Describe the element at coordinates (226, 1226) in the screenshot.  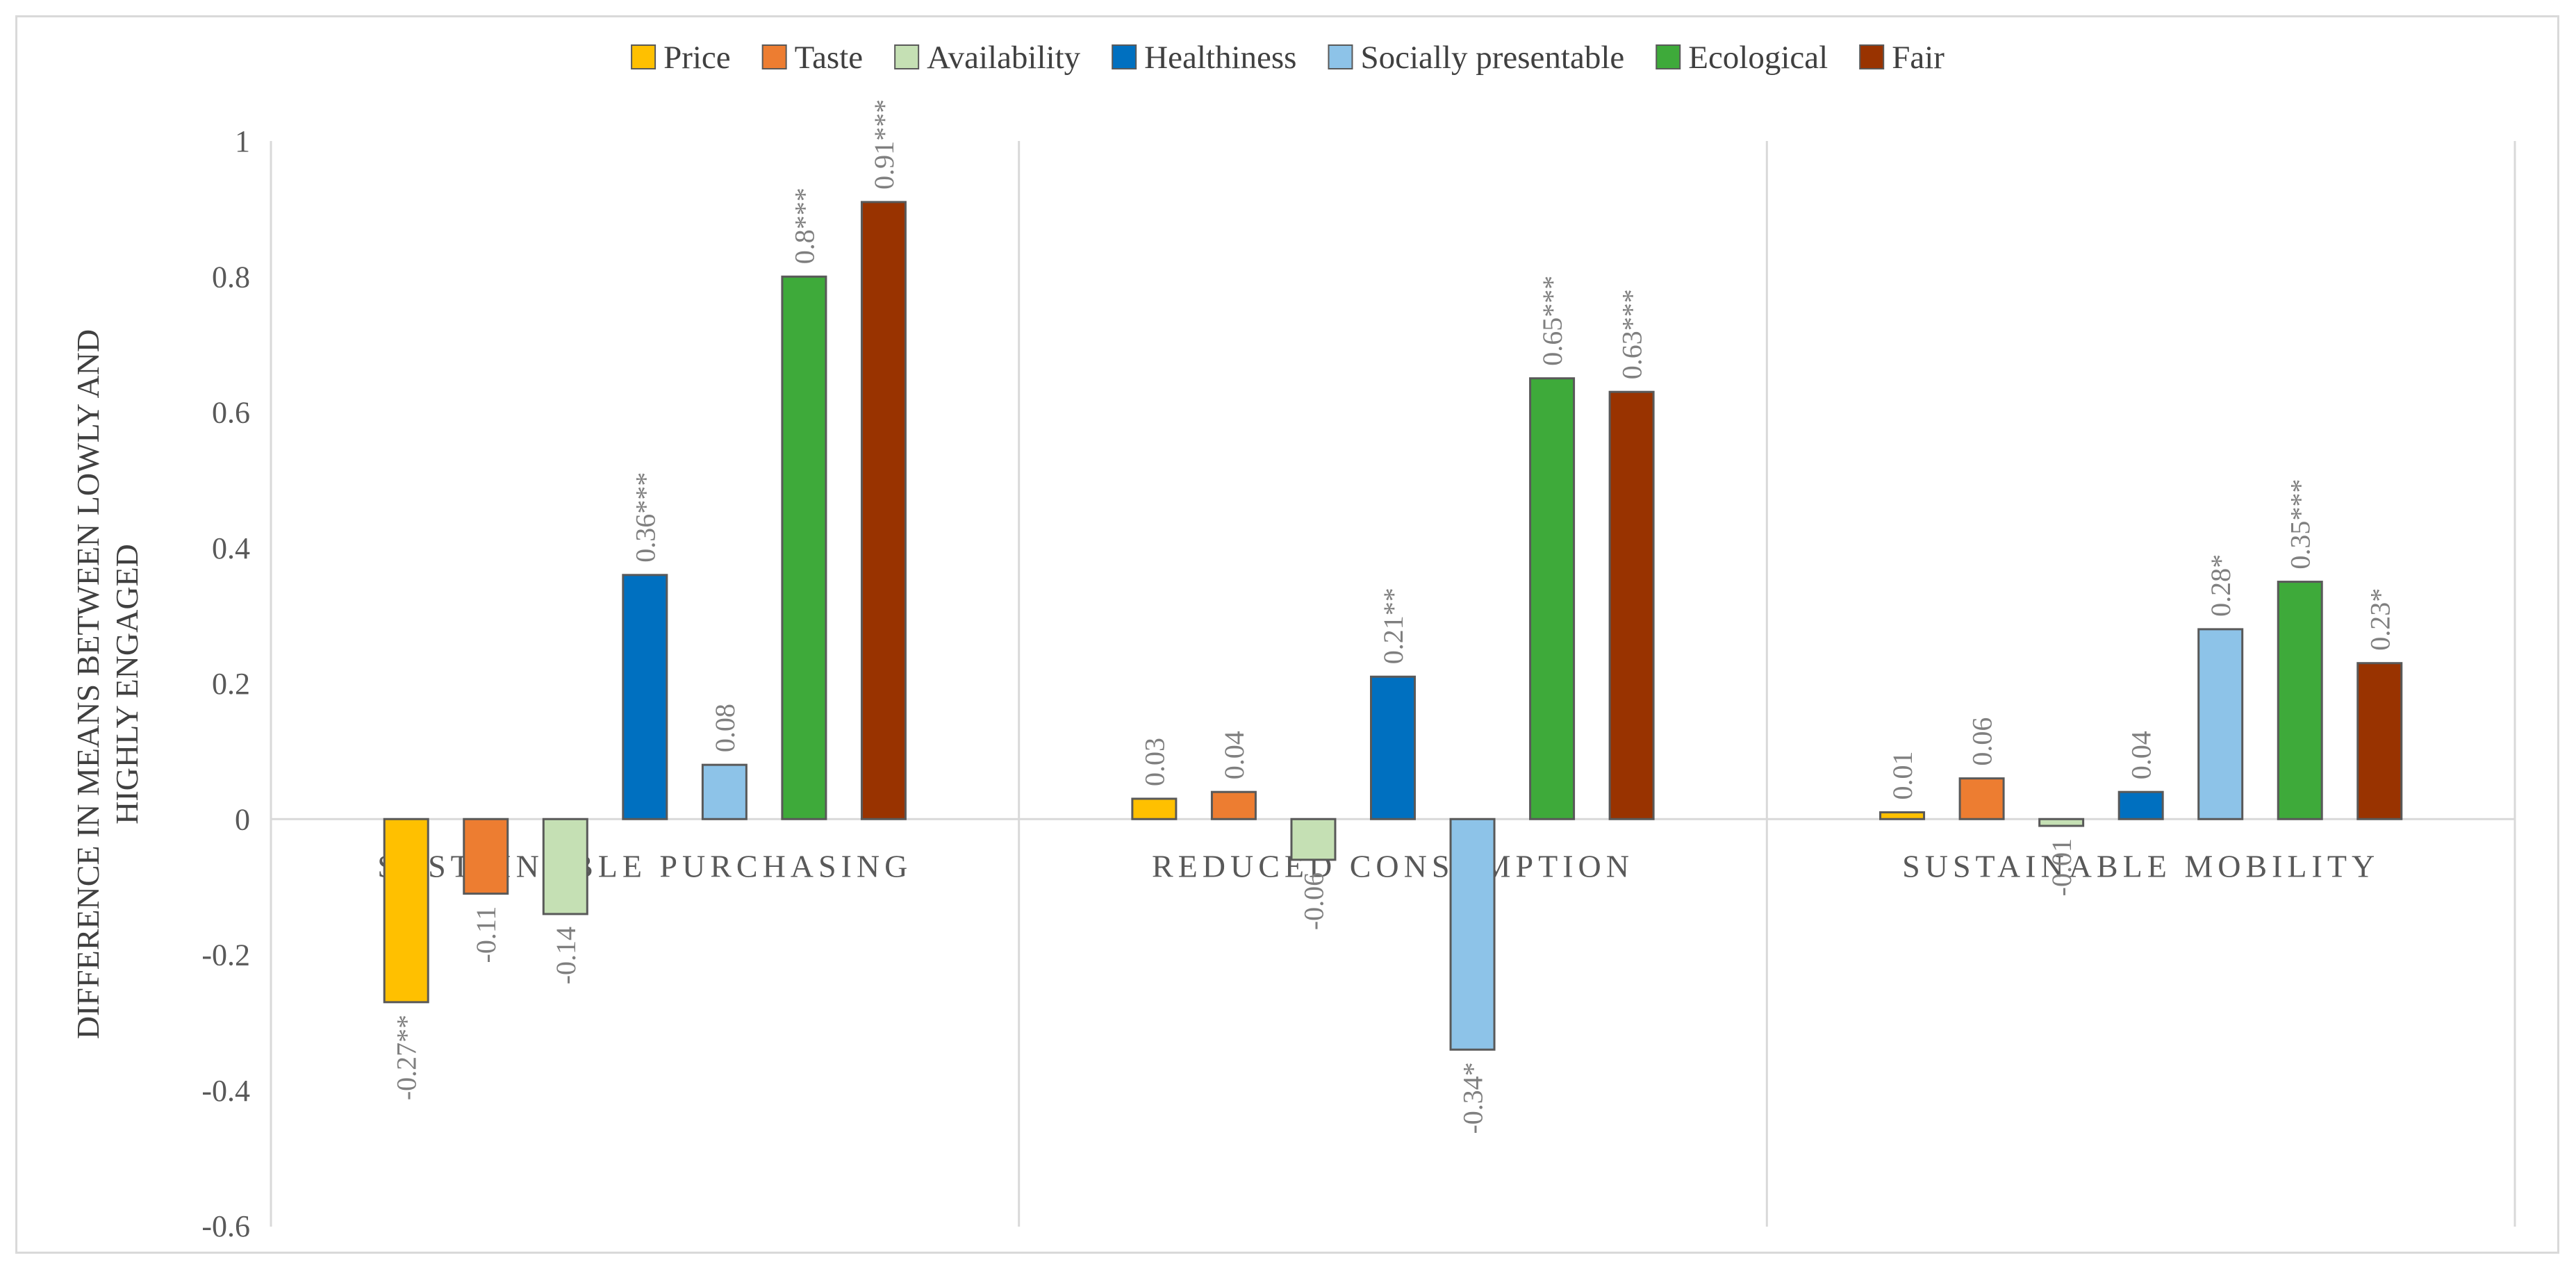
I see `y-tick-label: -0.6` at that location.